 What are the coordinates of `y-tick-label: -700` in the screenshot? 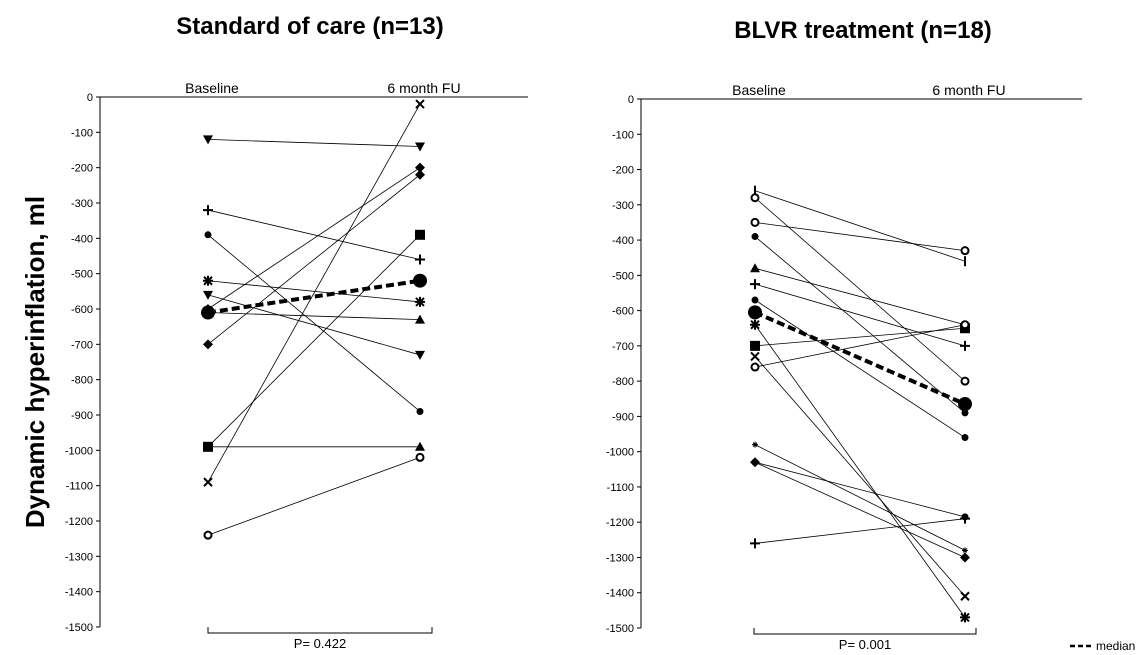 It's located at (82, 345).